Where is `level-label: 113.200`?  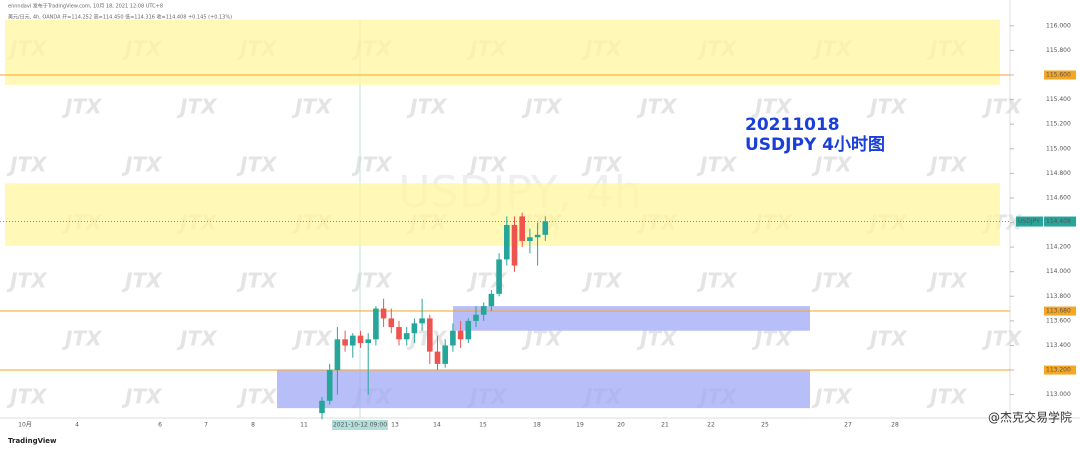 level-label: 113.200 is located at coordinates (1058, 370).